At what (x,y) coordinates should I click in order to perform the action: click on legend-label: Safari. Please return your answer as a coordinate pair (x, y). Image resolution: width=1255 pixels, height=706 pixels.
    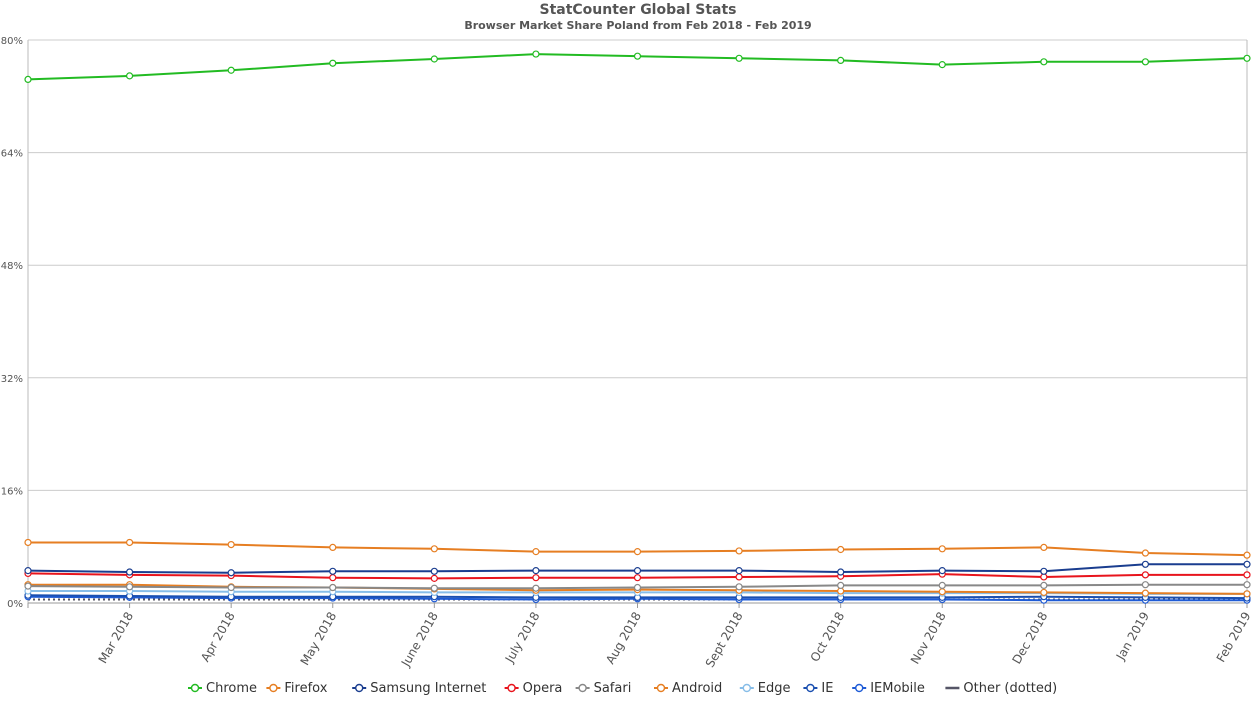
    Looking at the image, I should click on (613, 688).